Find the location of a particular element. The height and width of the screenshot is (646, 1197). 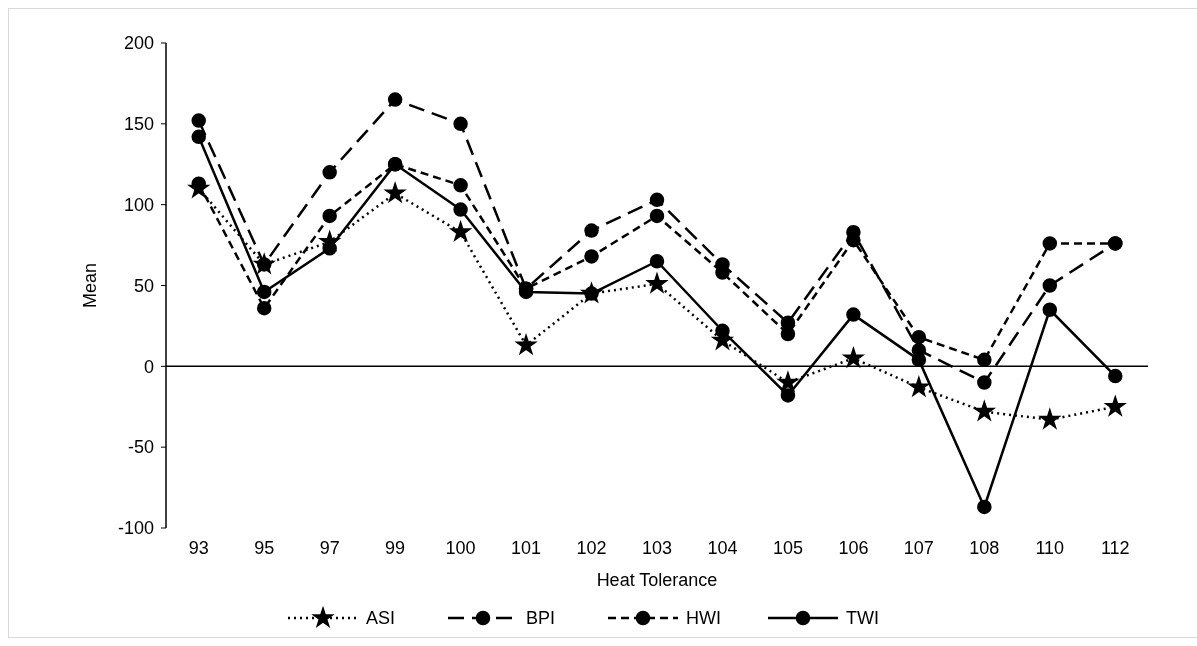

x-tick-label: 100 is located at coordinates (460, 548).